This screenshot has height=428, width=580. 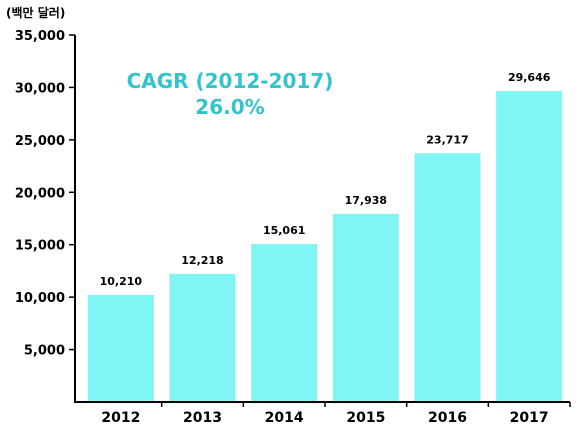 What do you see at coordinates (202, 337) in the screenshot?
I see `bar-2013` at bounding box center [202, 337].